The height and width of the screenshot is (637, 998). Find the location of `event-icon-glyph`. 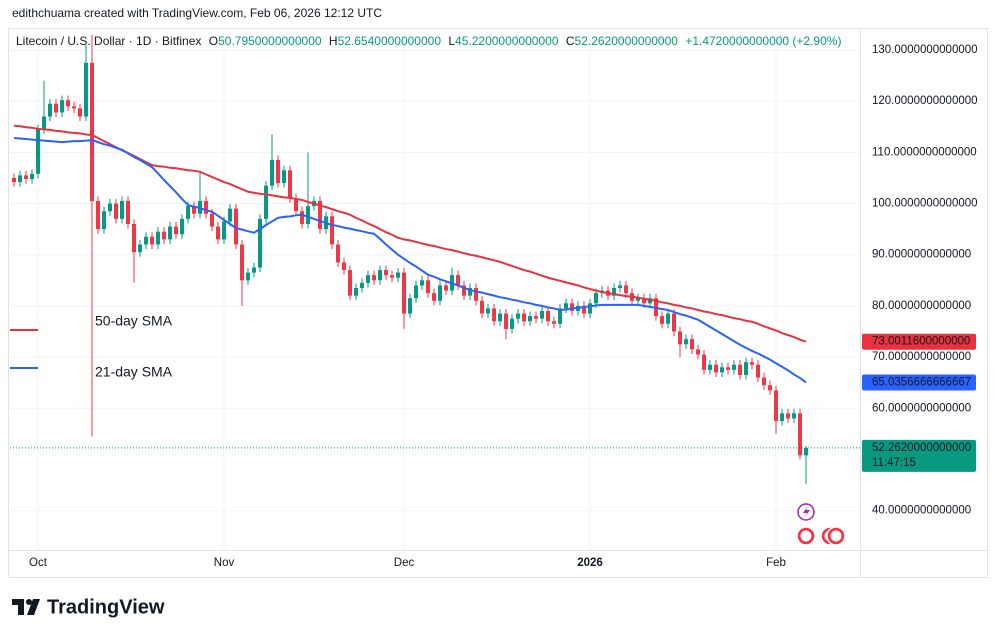

event-icon-glyph is located at coordinates (806, 512).